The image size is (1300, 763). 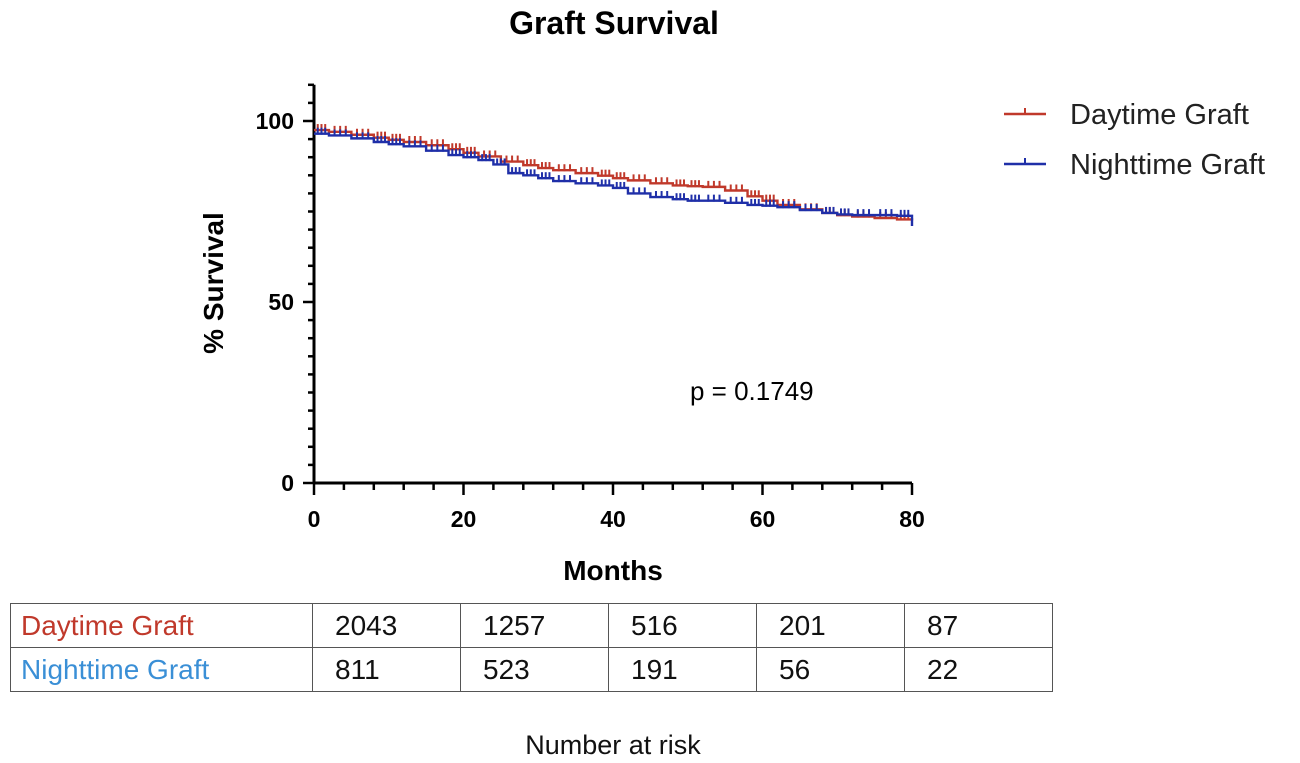 I want to click on x-tick-label: 60, so click(x=763, y=519).